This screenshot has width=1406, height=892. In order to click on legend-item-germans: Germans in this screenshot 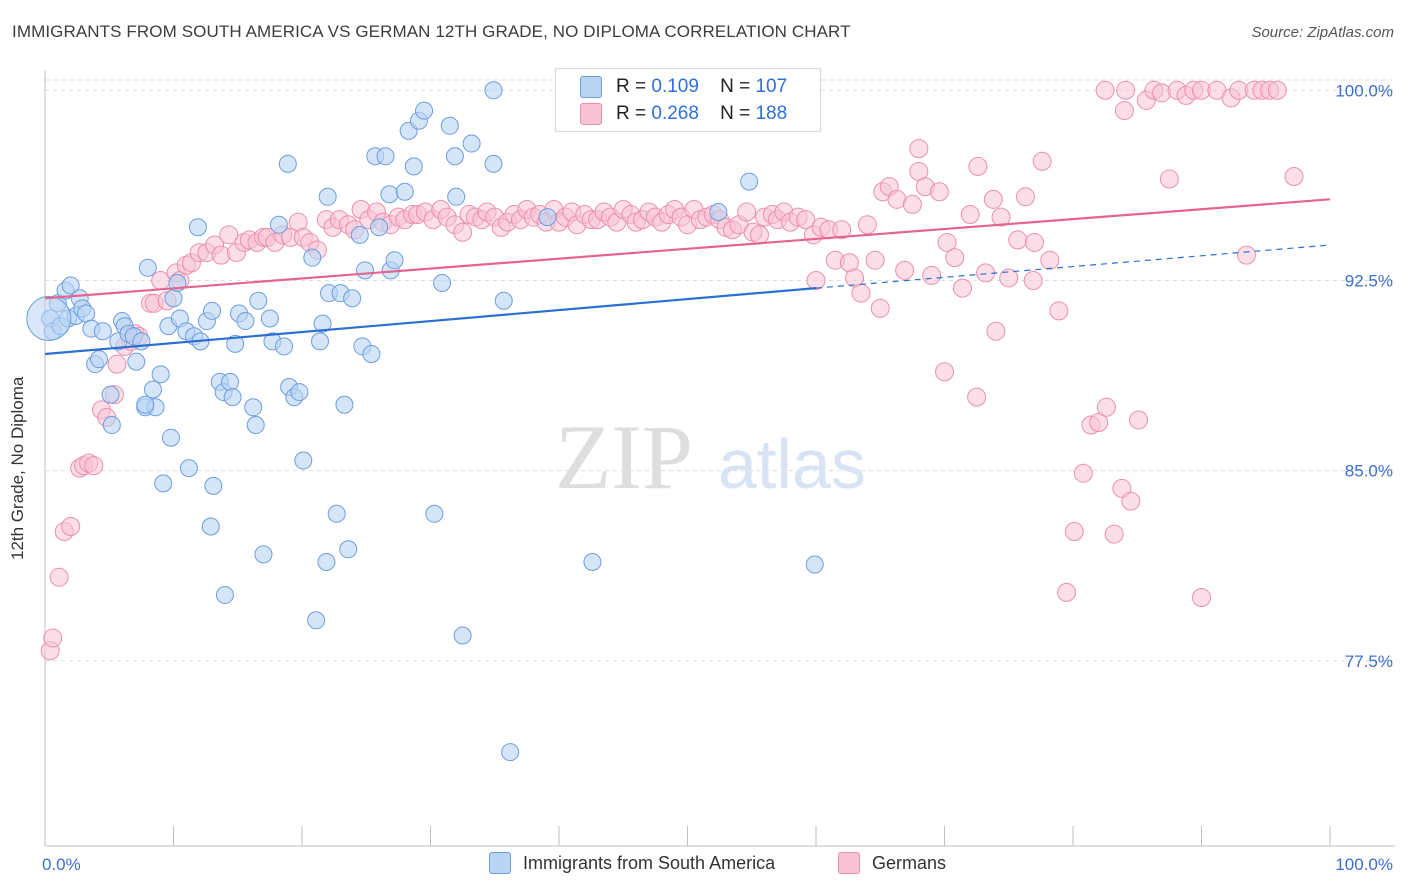, I will do `click(892, 863)`.